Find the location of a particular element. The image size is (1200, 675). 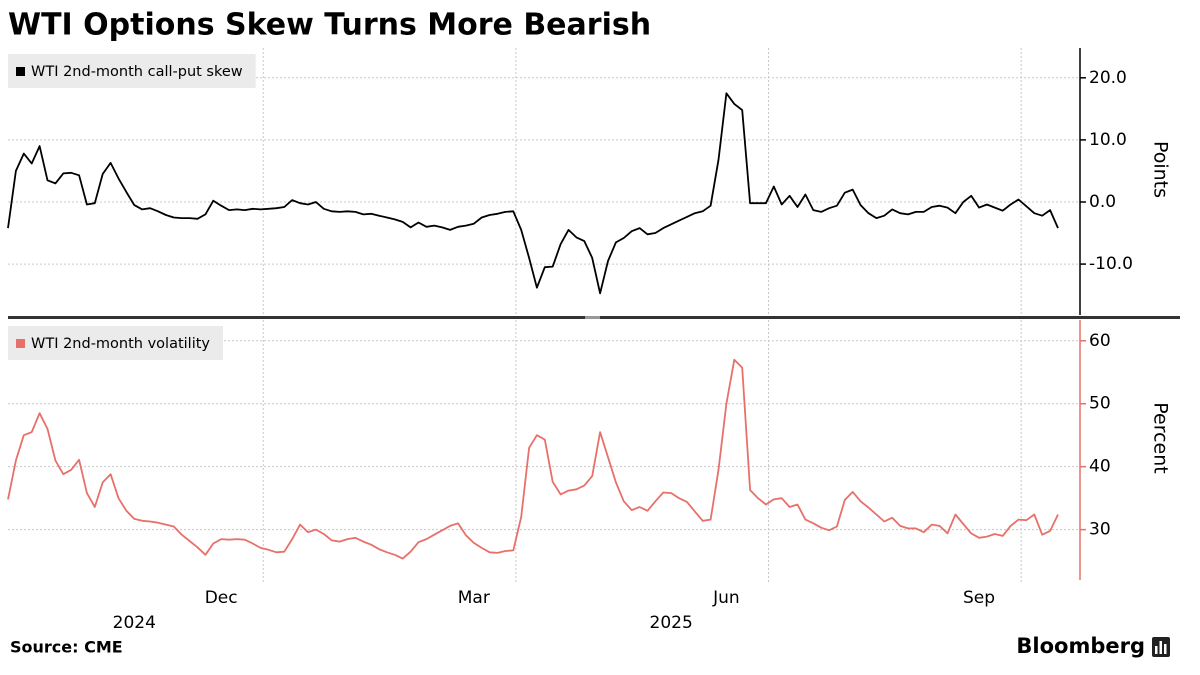

legend: WTI 2nd-month volatility is located at coordinates (116, 343).